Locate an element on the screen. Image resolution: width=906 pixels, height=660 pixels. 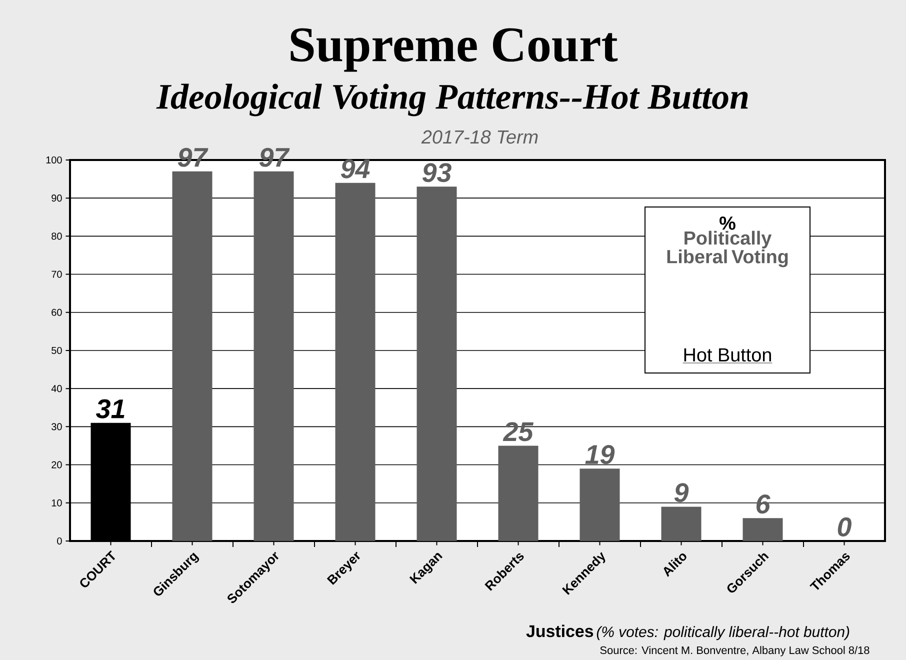
text: (% votes: politically liberal--hot button) is located at coordinates (723, 633).